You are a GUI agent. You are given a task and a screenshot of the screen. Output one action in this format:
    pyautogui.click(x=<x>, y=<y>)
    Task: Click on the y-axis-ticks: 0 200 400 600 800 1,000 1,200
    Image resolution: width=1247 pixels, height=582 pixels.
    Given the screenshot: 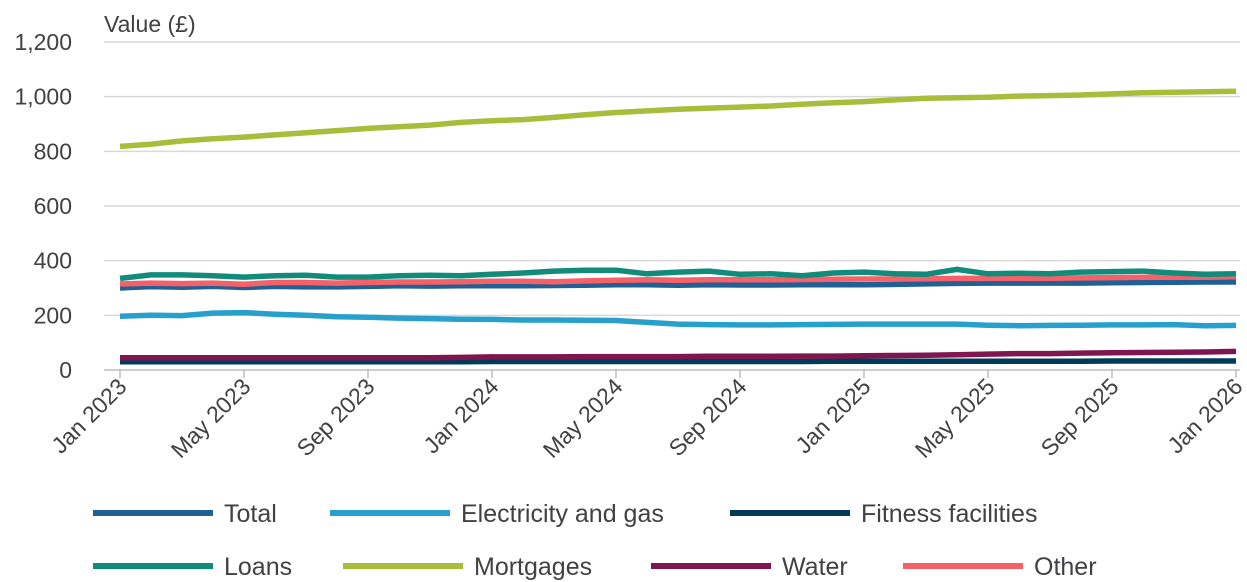 What is the action you would take?
    pyautogui.click(x=43, y=206)
    